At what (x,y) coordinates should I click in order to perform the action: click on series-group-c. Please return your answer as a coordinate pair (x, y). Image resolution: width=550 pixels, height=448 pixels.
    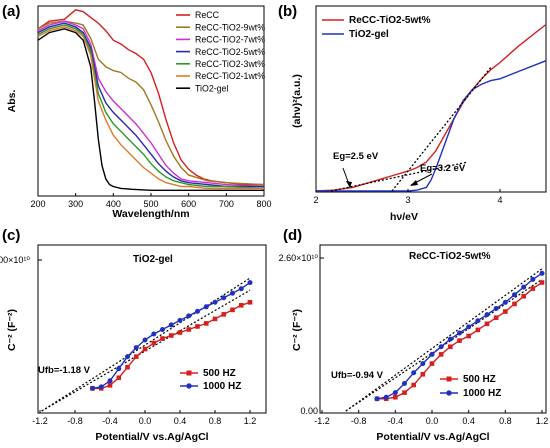
    Looking at the image, I should click on (147, 344).